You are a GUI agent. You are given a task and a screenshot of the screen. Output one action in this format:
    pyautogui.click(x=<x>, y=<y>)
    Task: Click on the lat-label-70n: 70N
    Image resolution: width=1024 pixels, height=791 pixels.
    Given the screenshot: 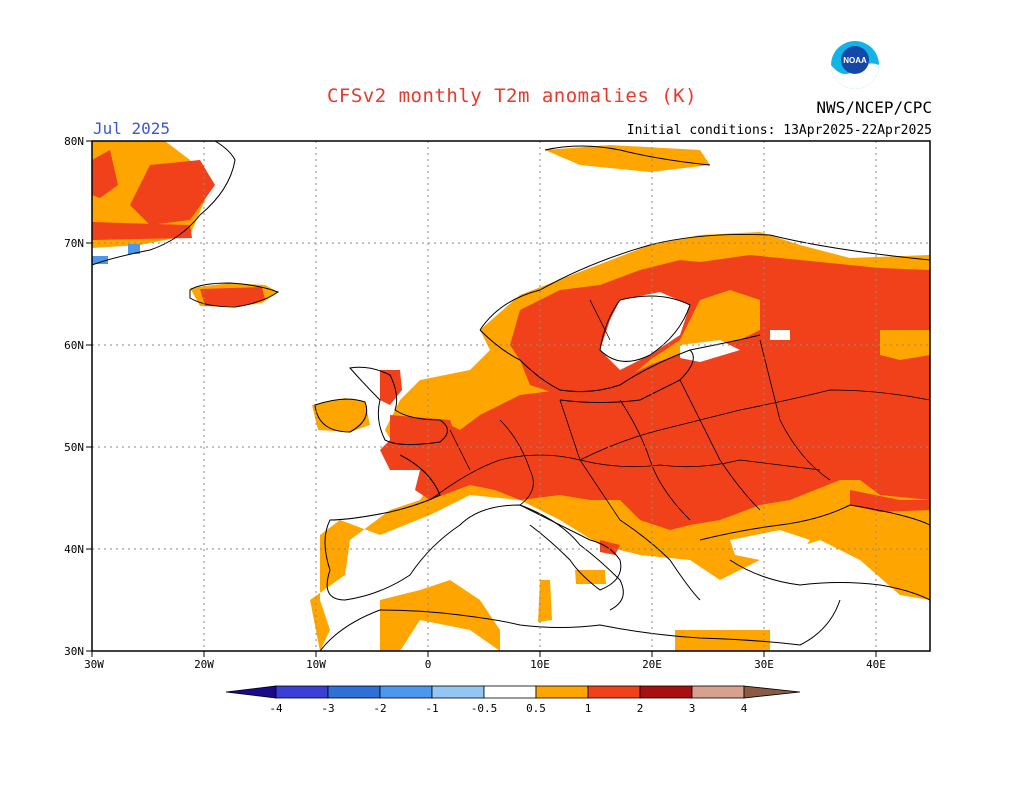 What is the action you would take?
    pyautogui.click(x=74, y=243)
    